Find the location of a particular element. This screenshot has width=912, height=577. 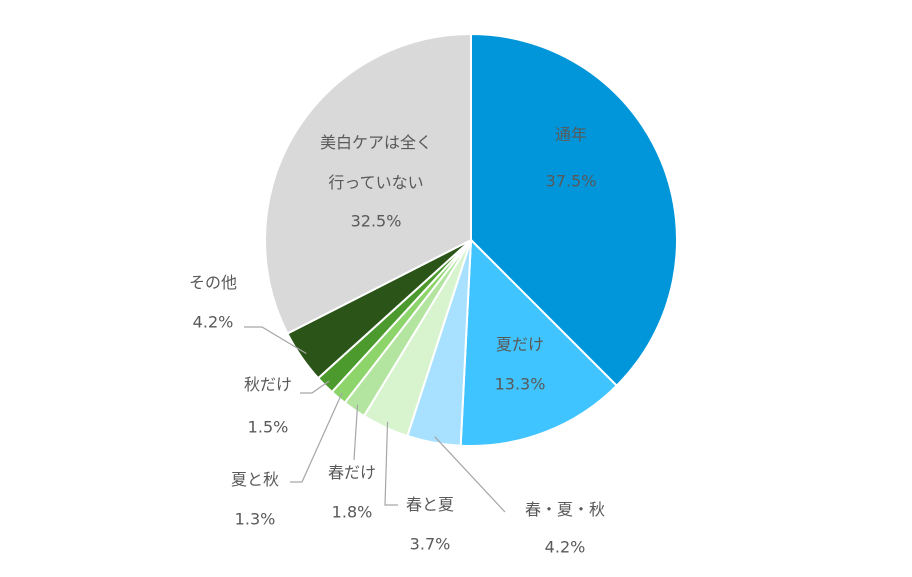

label-line: その他 is located at coordinates (213, 282).